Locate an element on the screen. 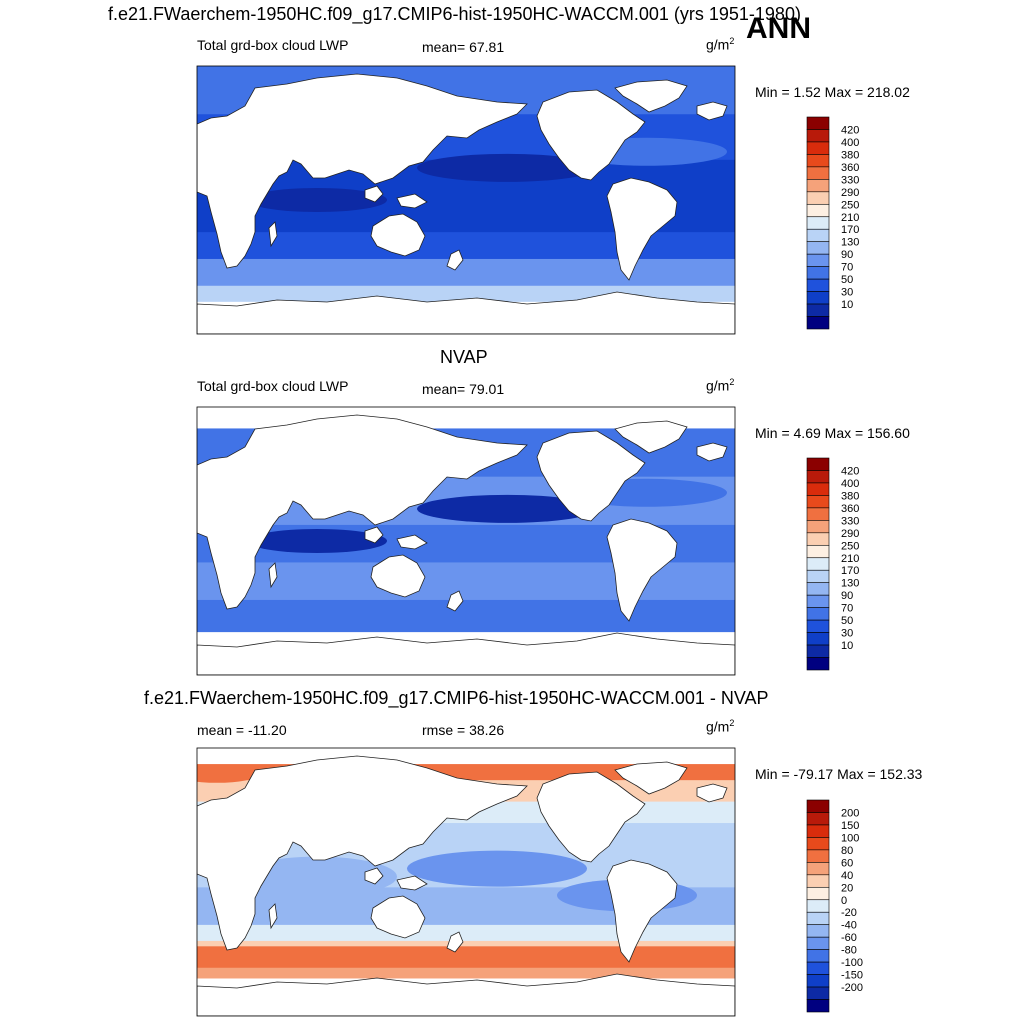  colorbar-tick-label: 380 is located at coordinates (850, 155).